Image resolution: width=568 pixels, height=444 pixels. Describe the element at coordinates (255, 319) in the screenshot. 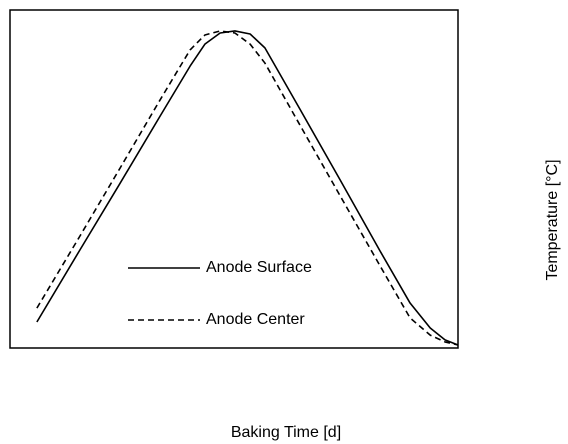

I see `legend-label: Anode Center` at that location.